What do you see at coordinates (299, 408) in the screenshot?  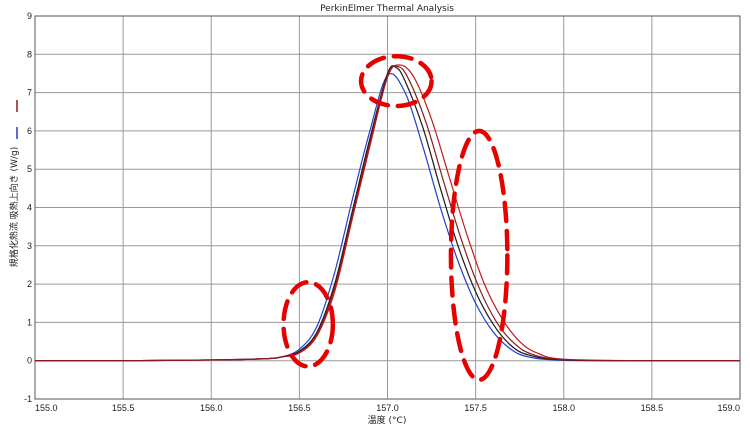 I see `x-tick-label: 156.5` at bounding box center [299, 408].